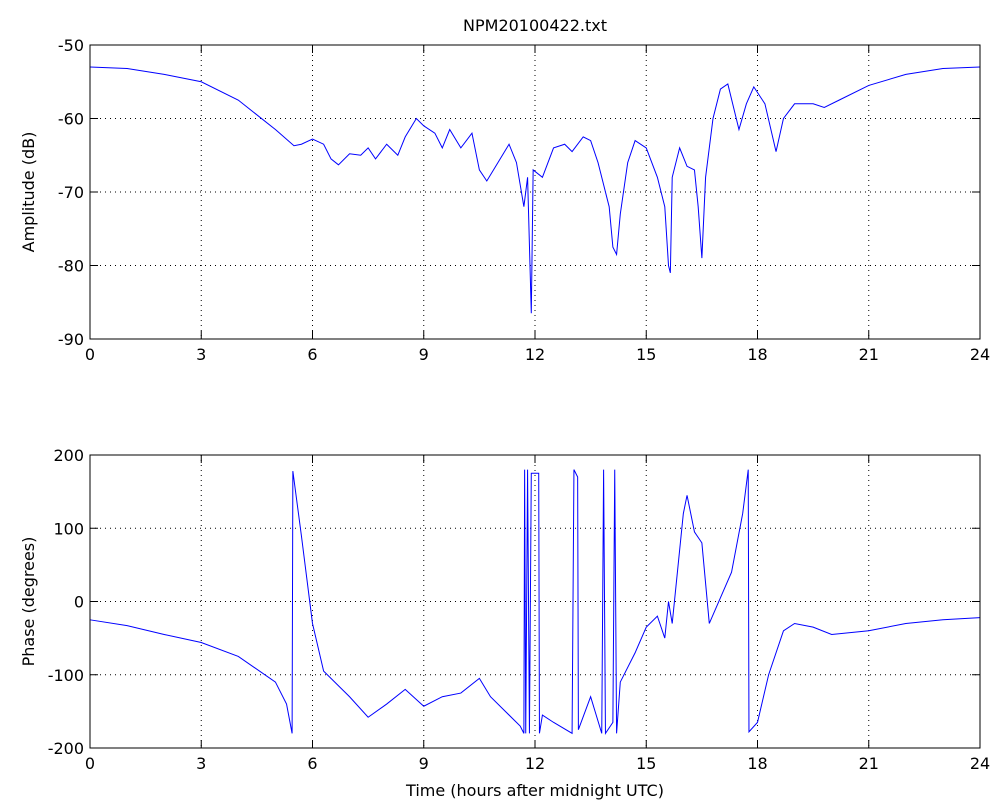  I want to click on y-tick-label: -70, so click(71, 192).